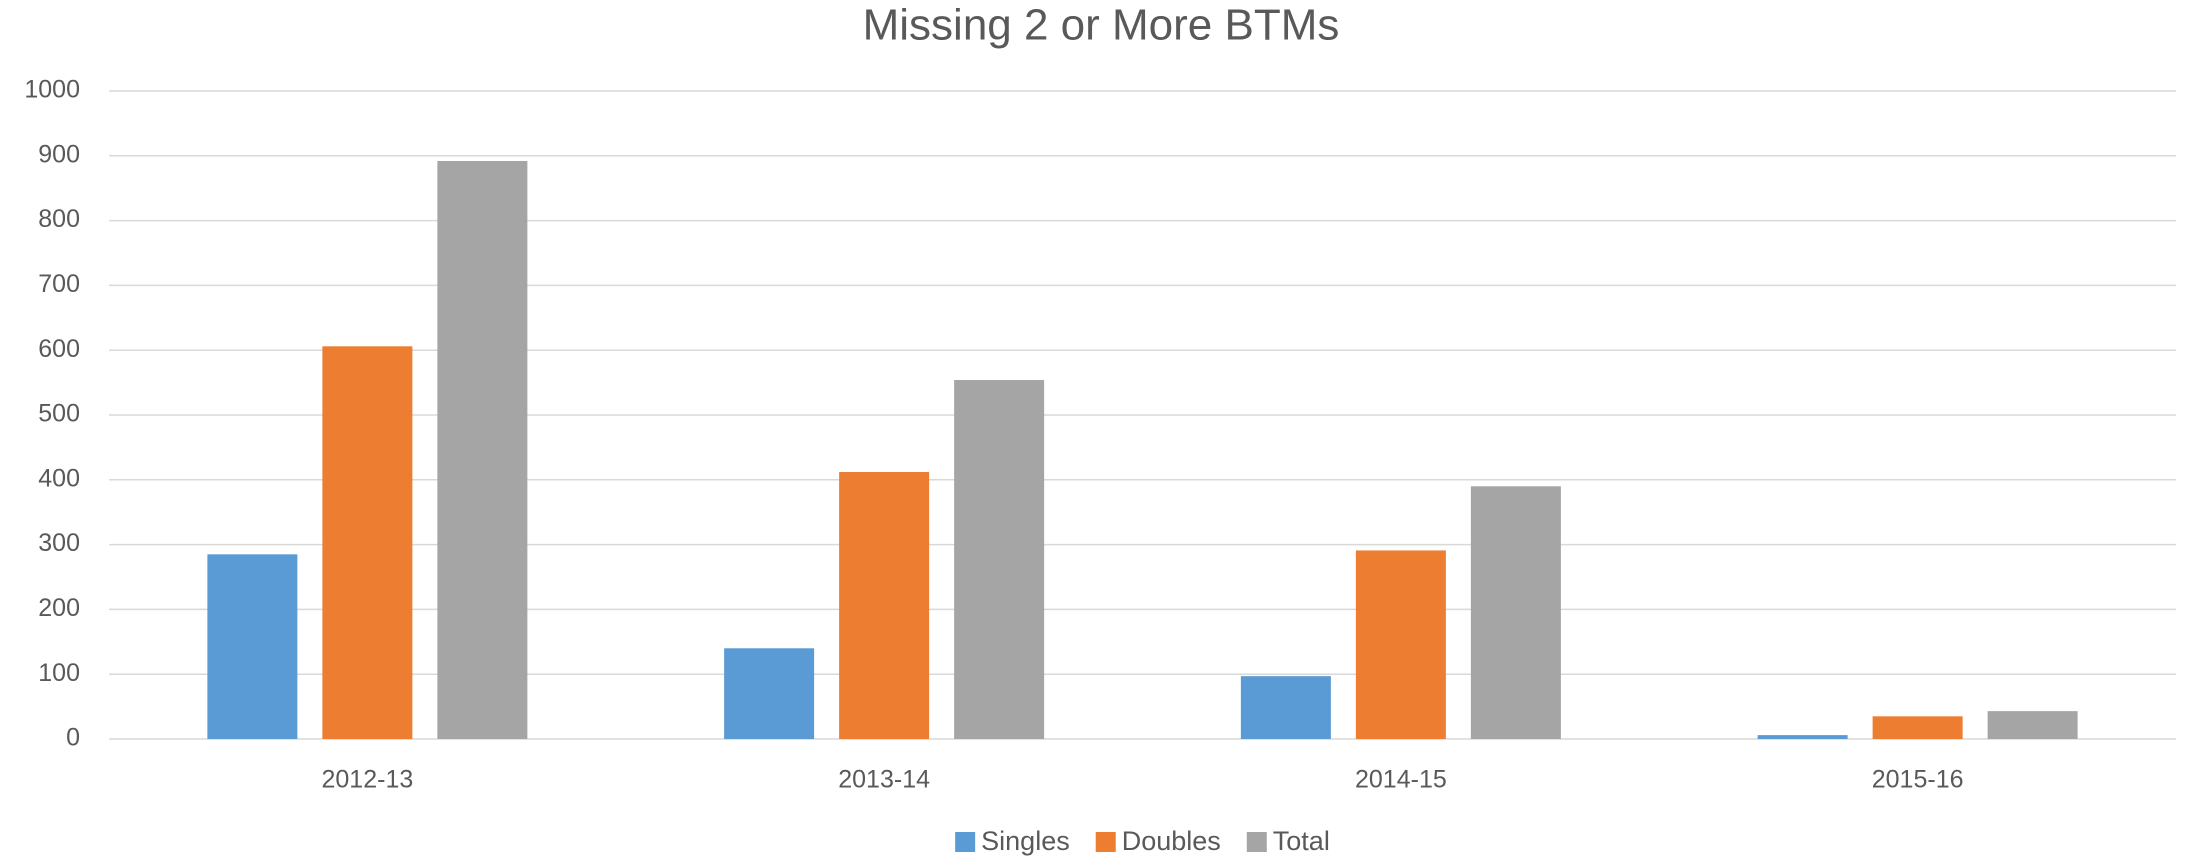  Describe the element at coordinates (1918, 780) in the screenshot. I see `x-tick-label: 2015-16` at that location.